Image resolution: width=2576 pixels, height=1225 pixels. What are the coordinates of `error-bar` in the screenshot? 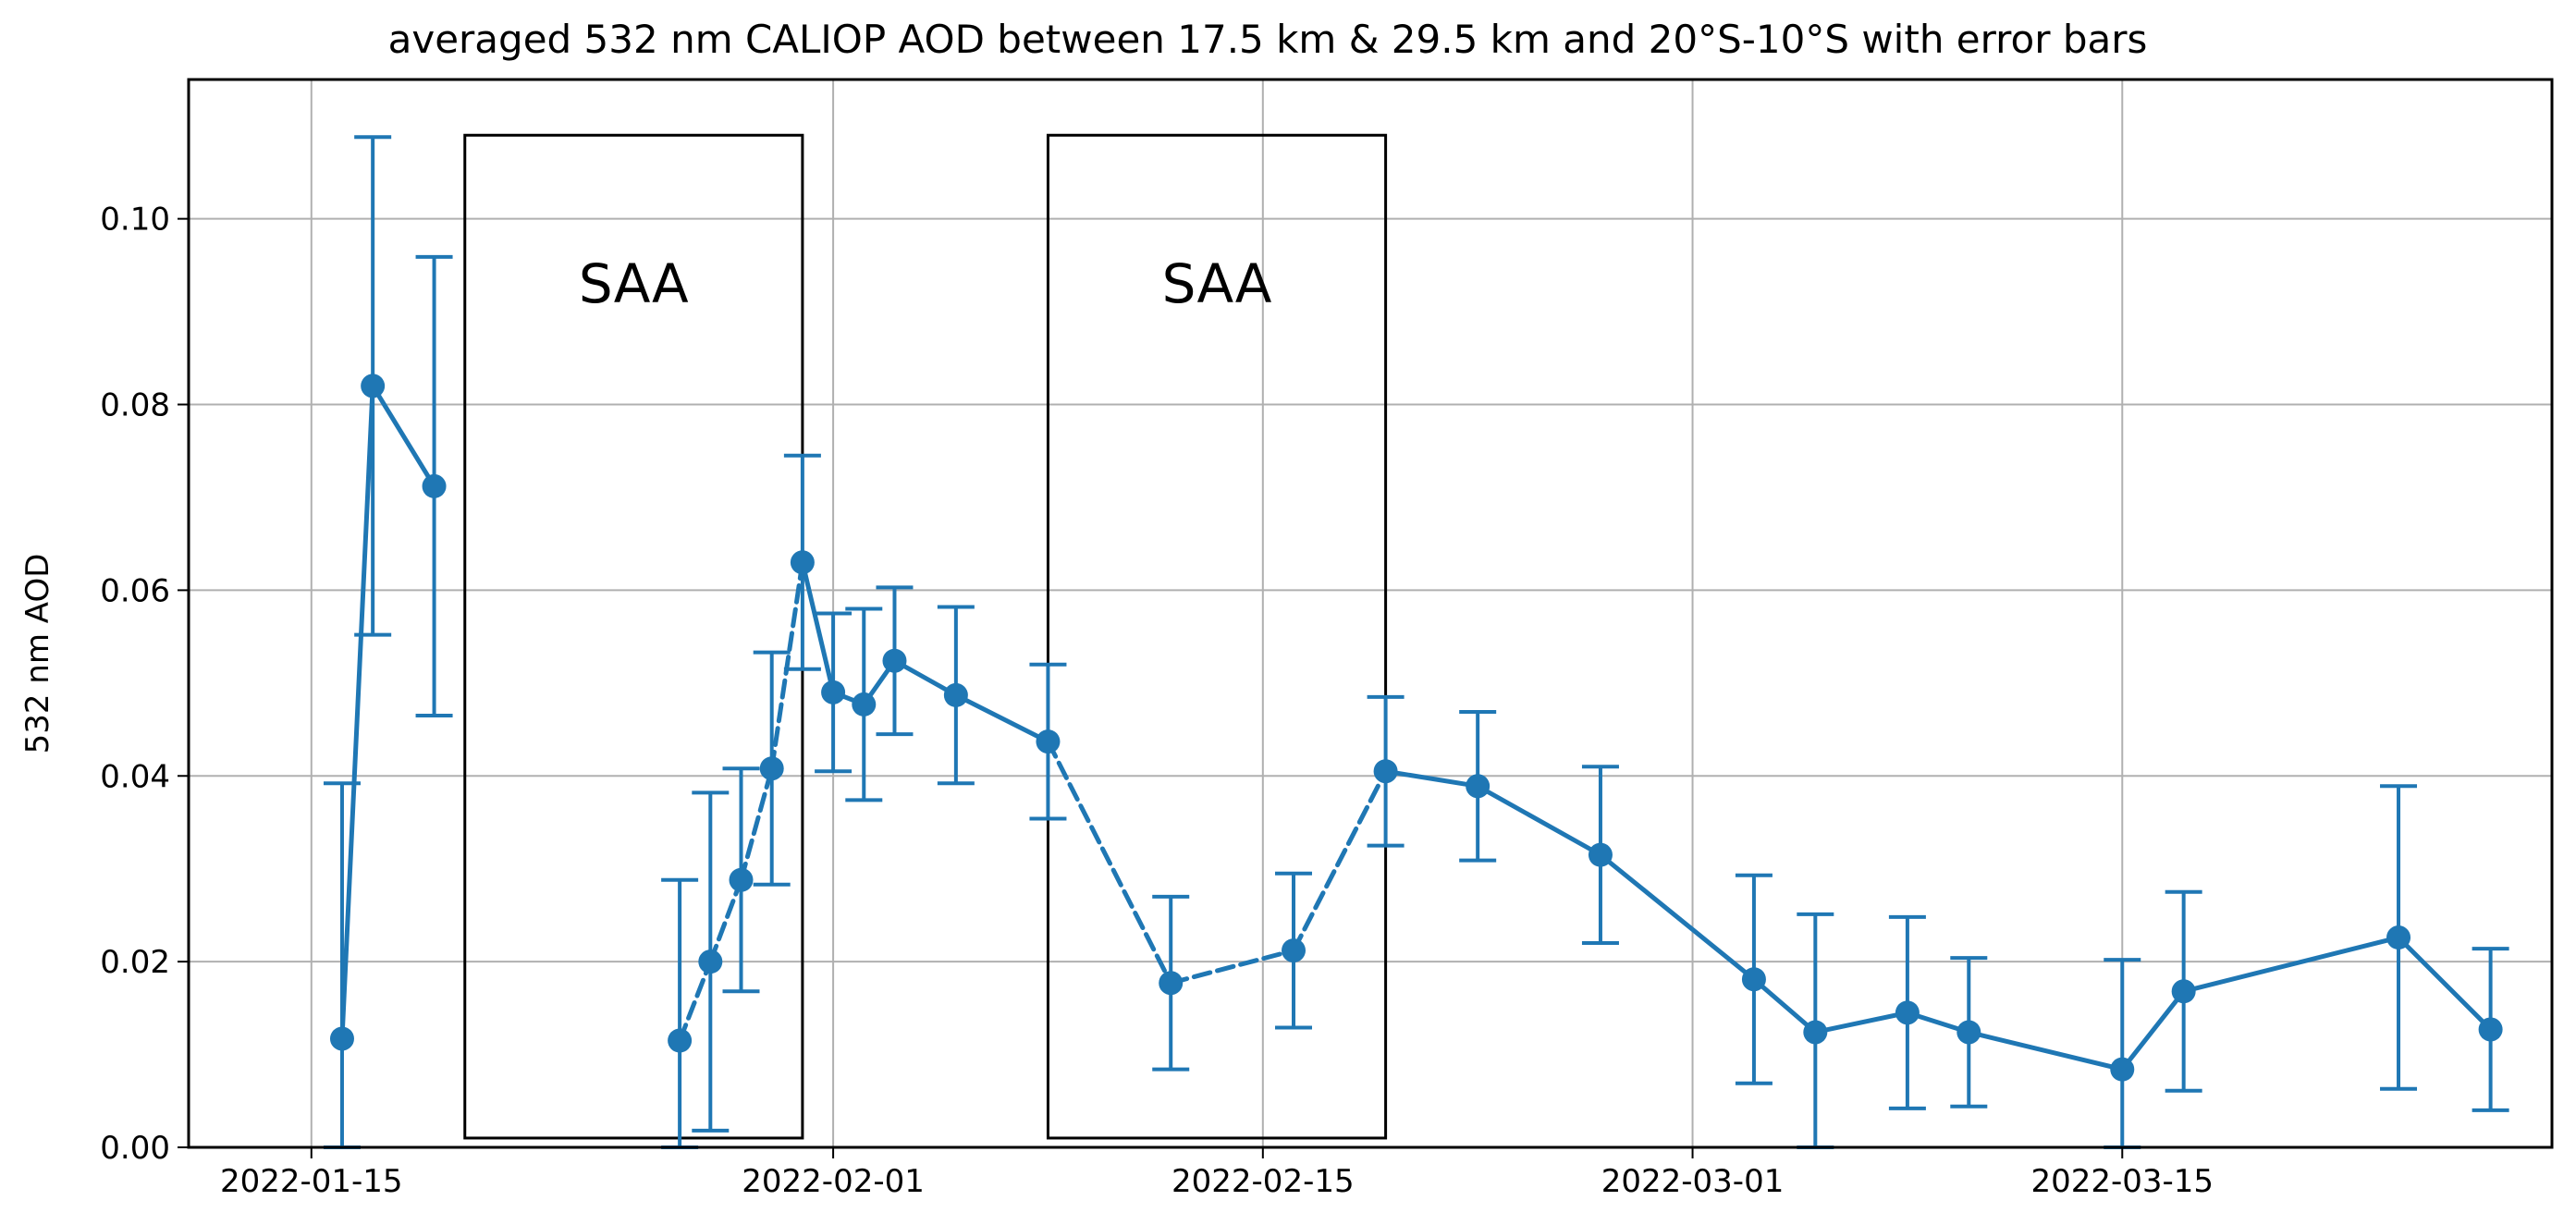 It's located at (342, 965).